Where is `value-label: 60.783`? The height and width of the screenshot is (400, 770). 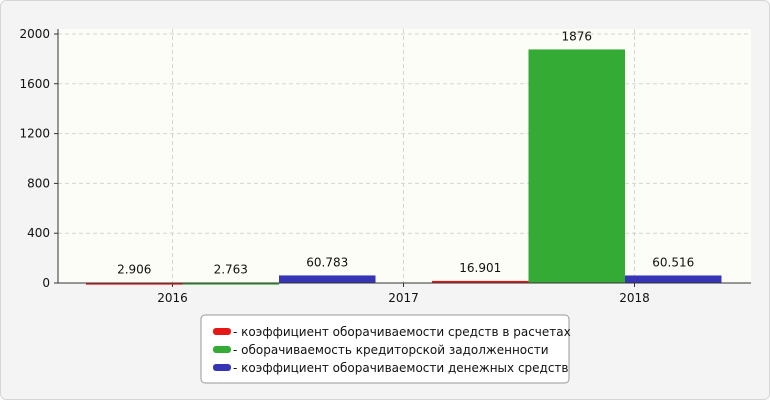
value-label: 60.783 is located at coordinates (327, 262).